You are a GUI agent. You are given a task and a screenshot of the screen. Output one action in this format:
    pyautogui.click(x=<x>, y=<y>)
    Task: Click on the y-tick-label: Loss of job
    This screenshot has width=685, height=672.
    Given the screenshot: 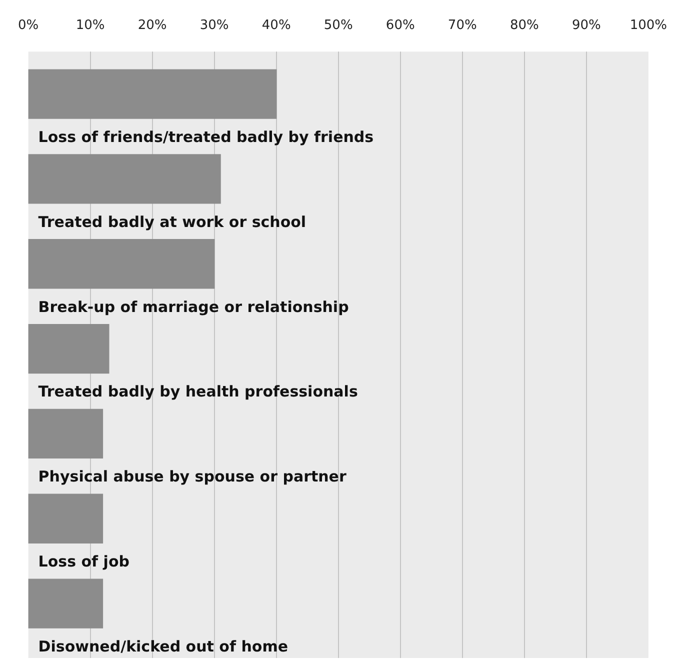 What is the action you would take?
    pyautogui.click(x=84, y=561)
    